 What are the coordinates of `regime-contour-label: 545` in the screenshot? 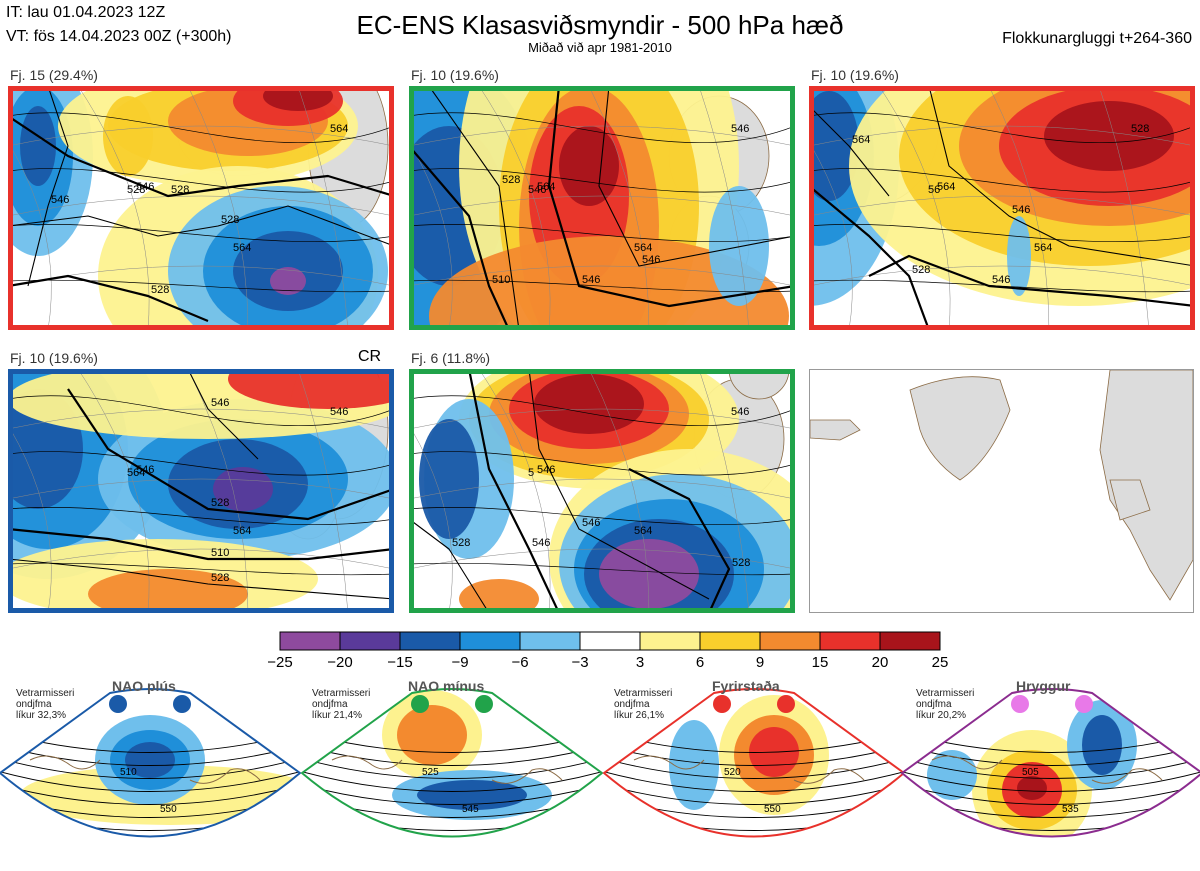 It's located at (470, 809).